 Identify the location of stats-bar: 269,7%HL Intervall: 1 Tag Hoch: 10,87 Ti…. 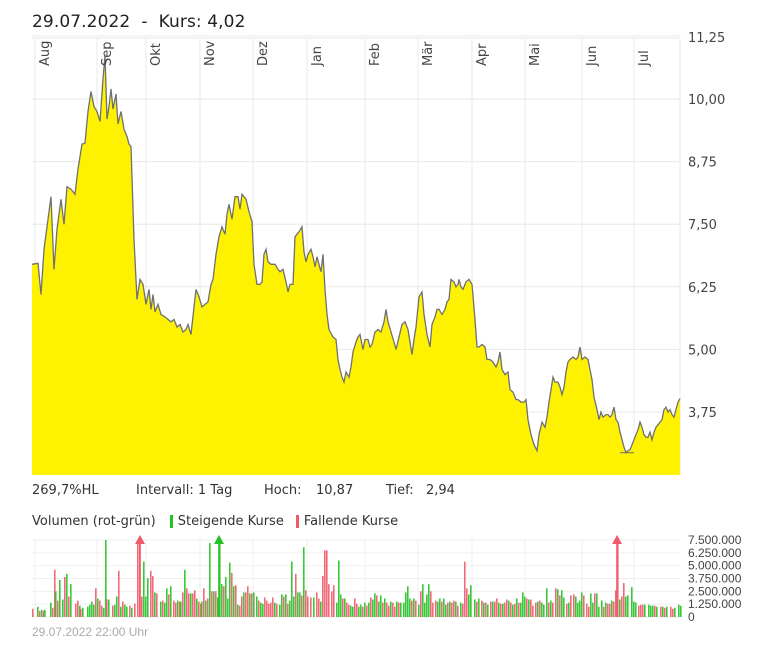
(243, 490).